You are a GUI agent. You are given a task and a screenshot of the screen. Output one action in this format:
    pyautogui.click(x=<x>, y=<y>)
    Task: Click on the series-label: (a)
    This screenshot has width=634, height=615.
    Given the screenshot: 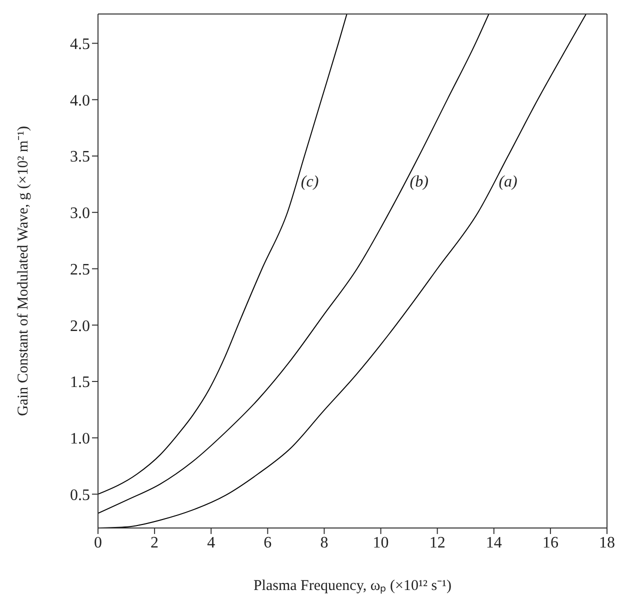 What is the action you would take?
    pyautogui.click(x=508, y=182)
    